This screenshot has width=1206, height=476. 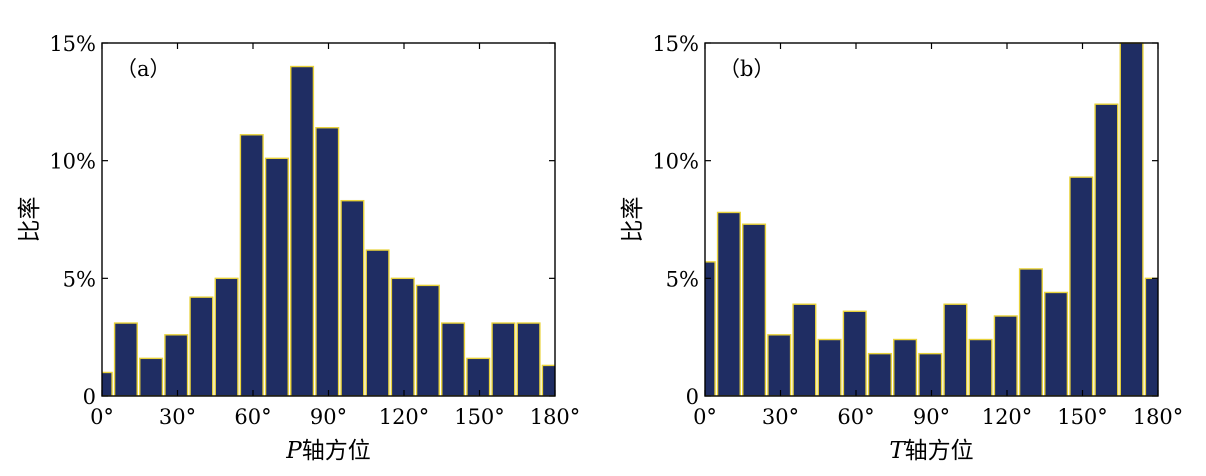 What do you see at coordinates (79, 279) in the screenshot?
I see `ytick-label-a-1: 5%` at bounding box center [79, 279].